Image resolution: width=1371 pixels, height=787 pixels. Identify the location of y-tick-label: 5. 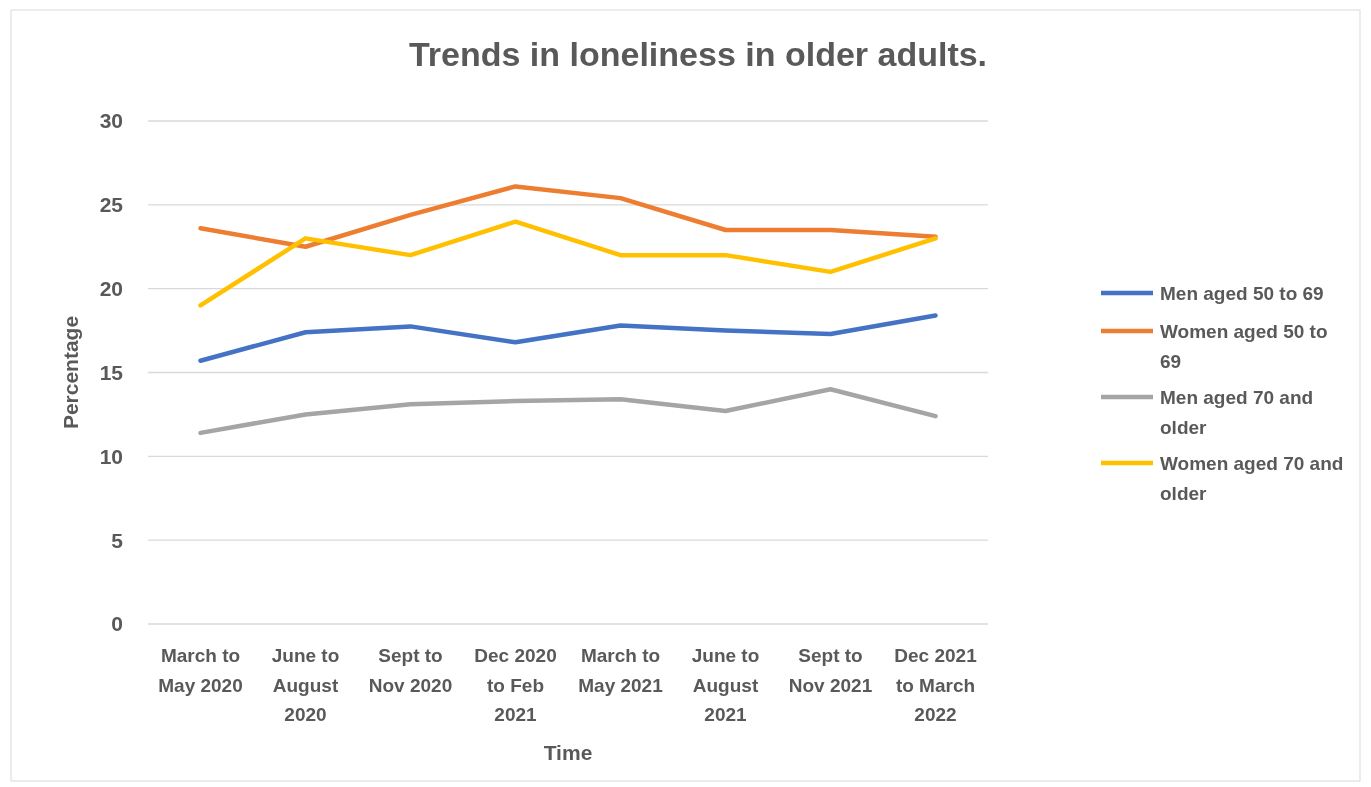
(117, 540).